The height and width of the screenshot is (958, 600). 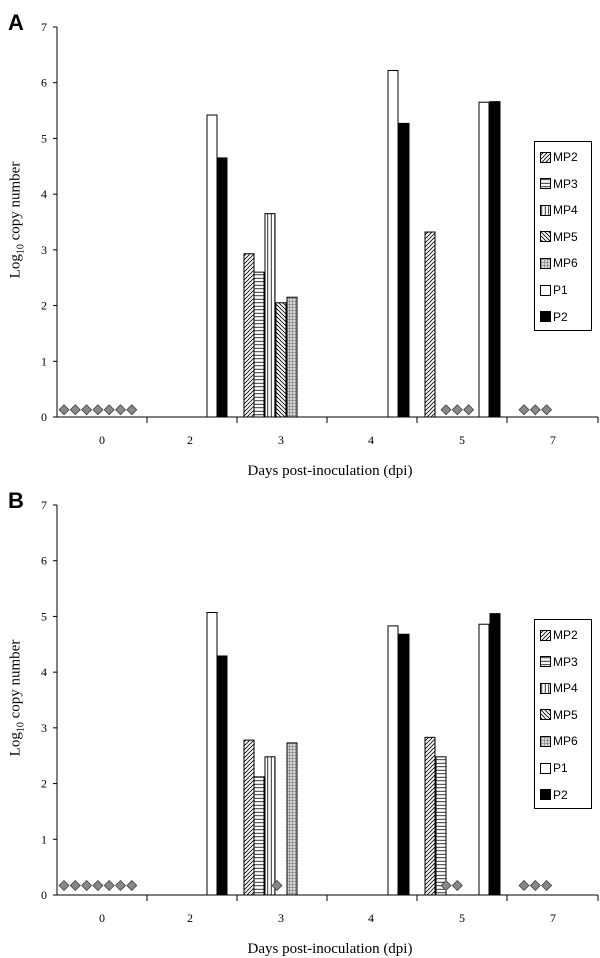 I want to click on legend-a: MP2 MP3 MP4 MP5 MP6 P1 P2, so click(x=563, y=236).